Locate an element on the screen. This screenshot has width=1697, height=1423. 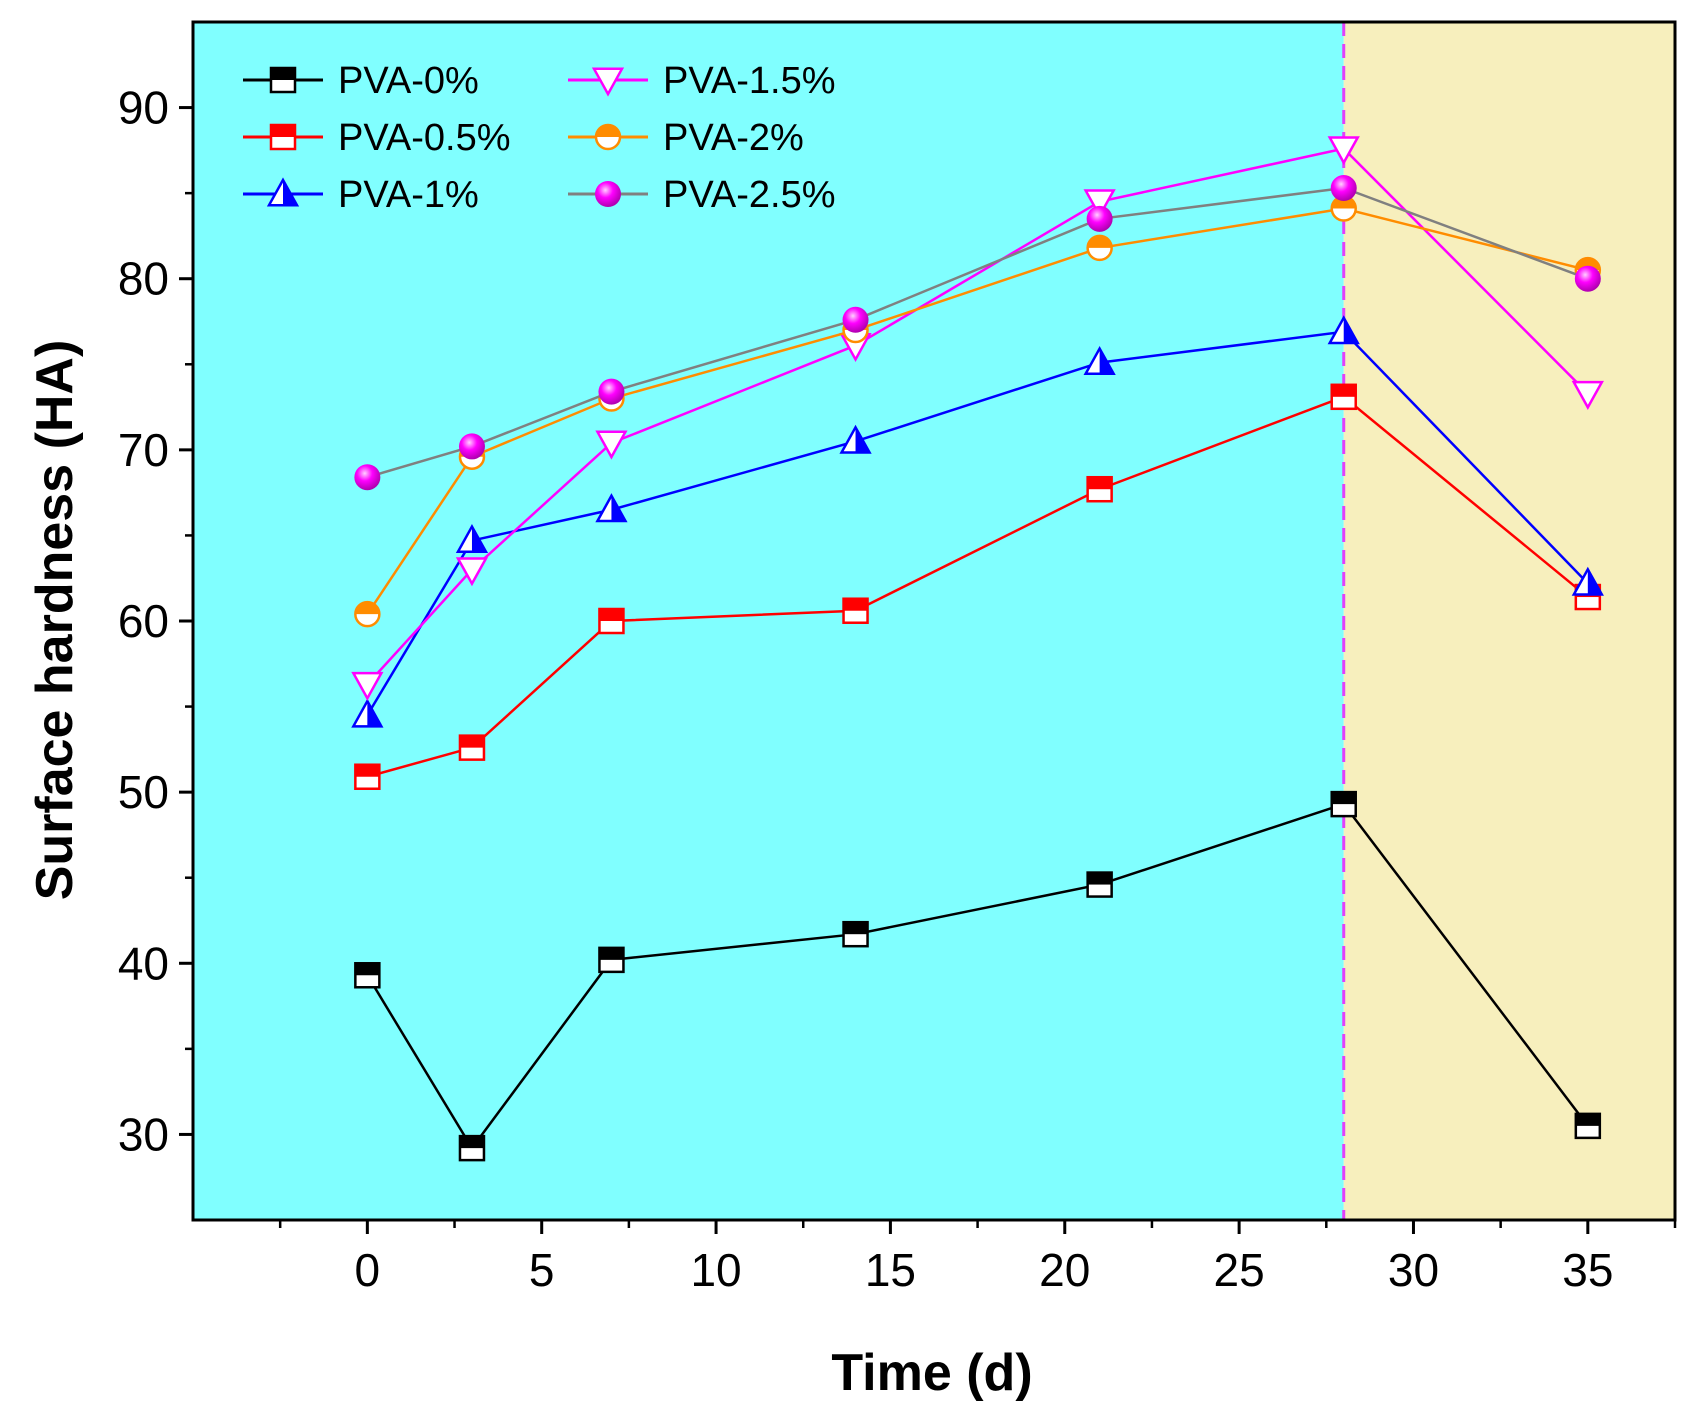
x-tick-label: 30 is located at coordinates (1413, 1270).